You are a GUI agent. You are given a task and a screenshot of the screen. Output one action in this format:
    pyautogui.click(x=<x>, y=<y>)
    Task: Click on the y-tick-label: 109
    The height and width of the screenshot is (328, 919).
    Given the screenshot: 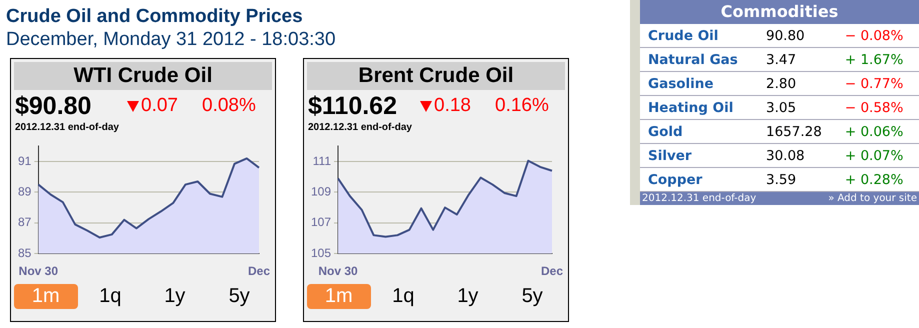 What is the action you would take?
    pyautogui.click(x=321, y=191)
    